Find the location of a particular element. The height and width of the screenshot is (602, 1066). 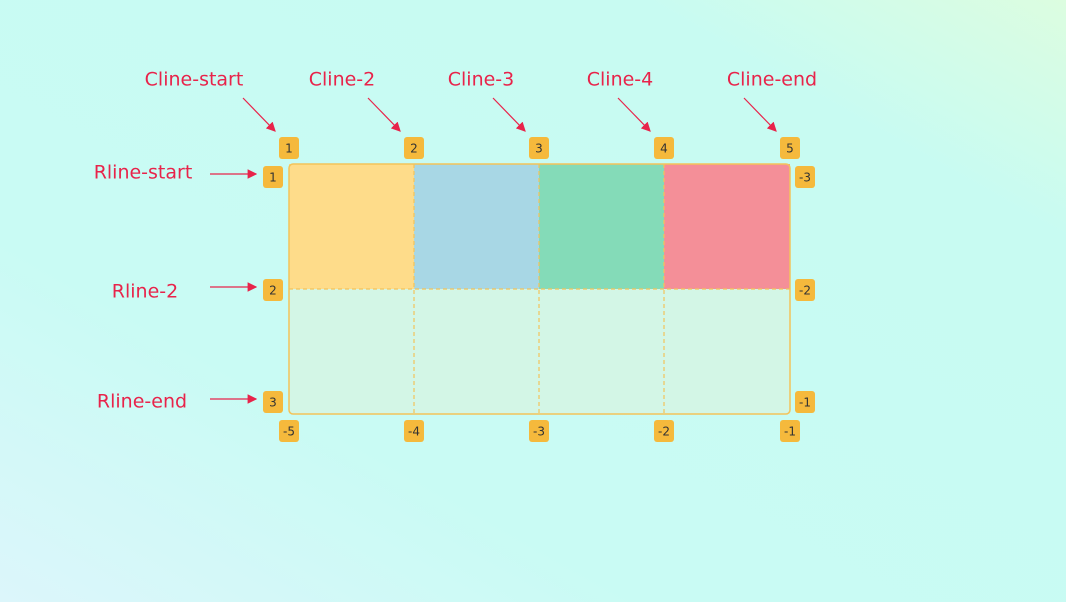

column-line-name: Cline-start is located at coordinates (194, 80).